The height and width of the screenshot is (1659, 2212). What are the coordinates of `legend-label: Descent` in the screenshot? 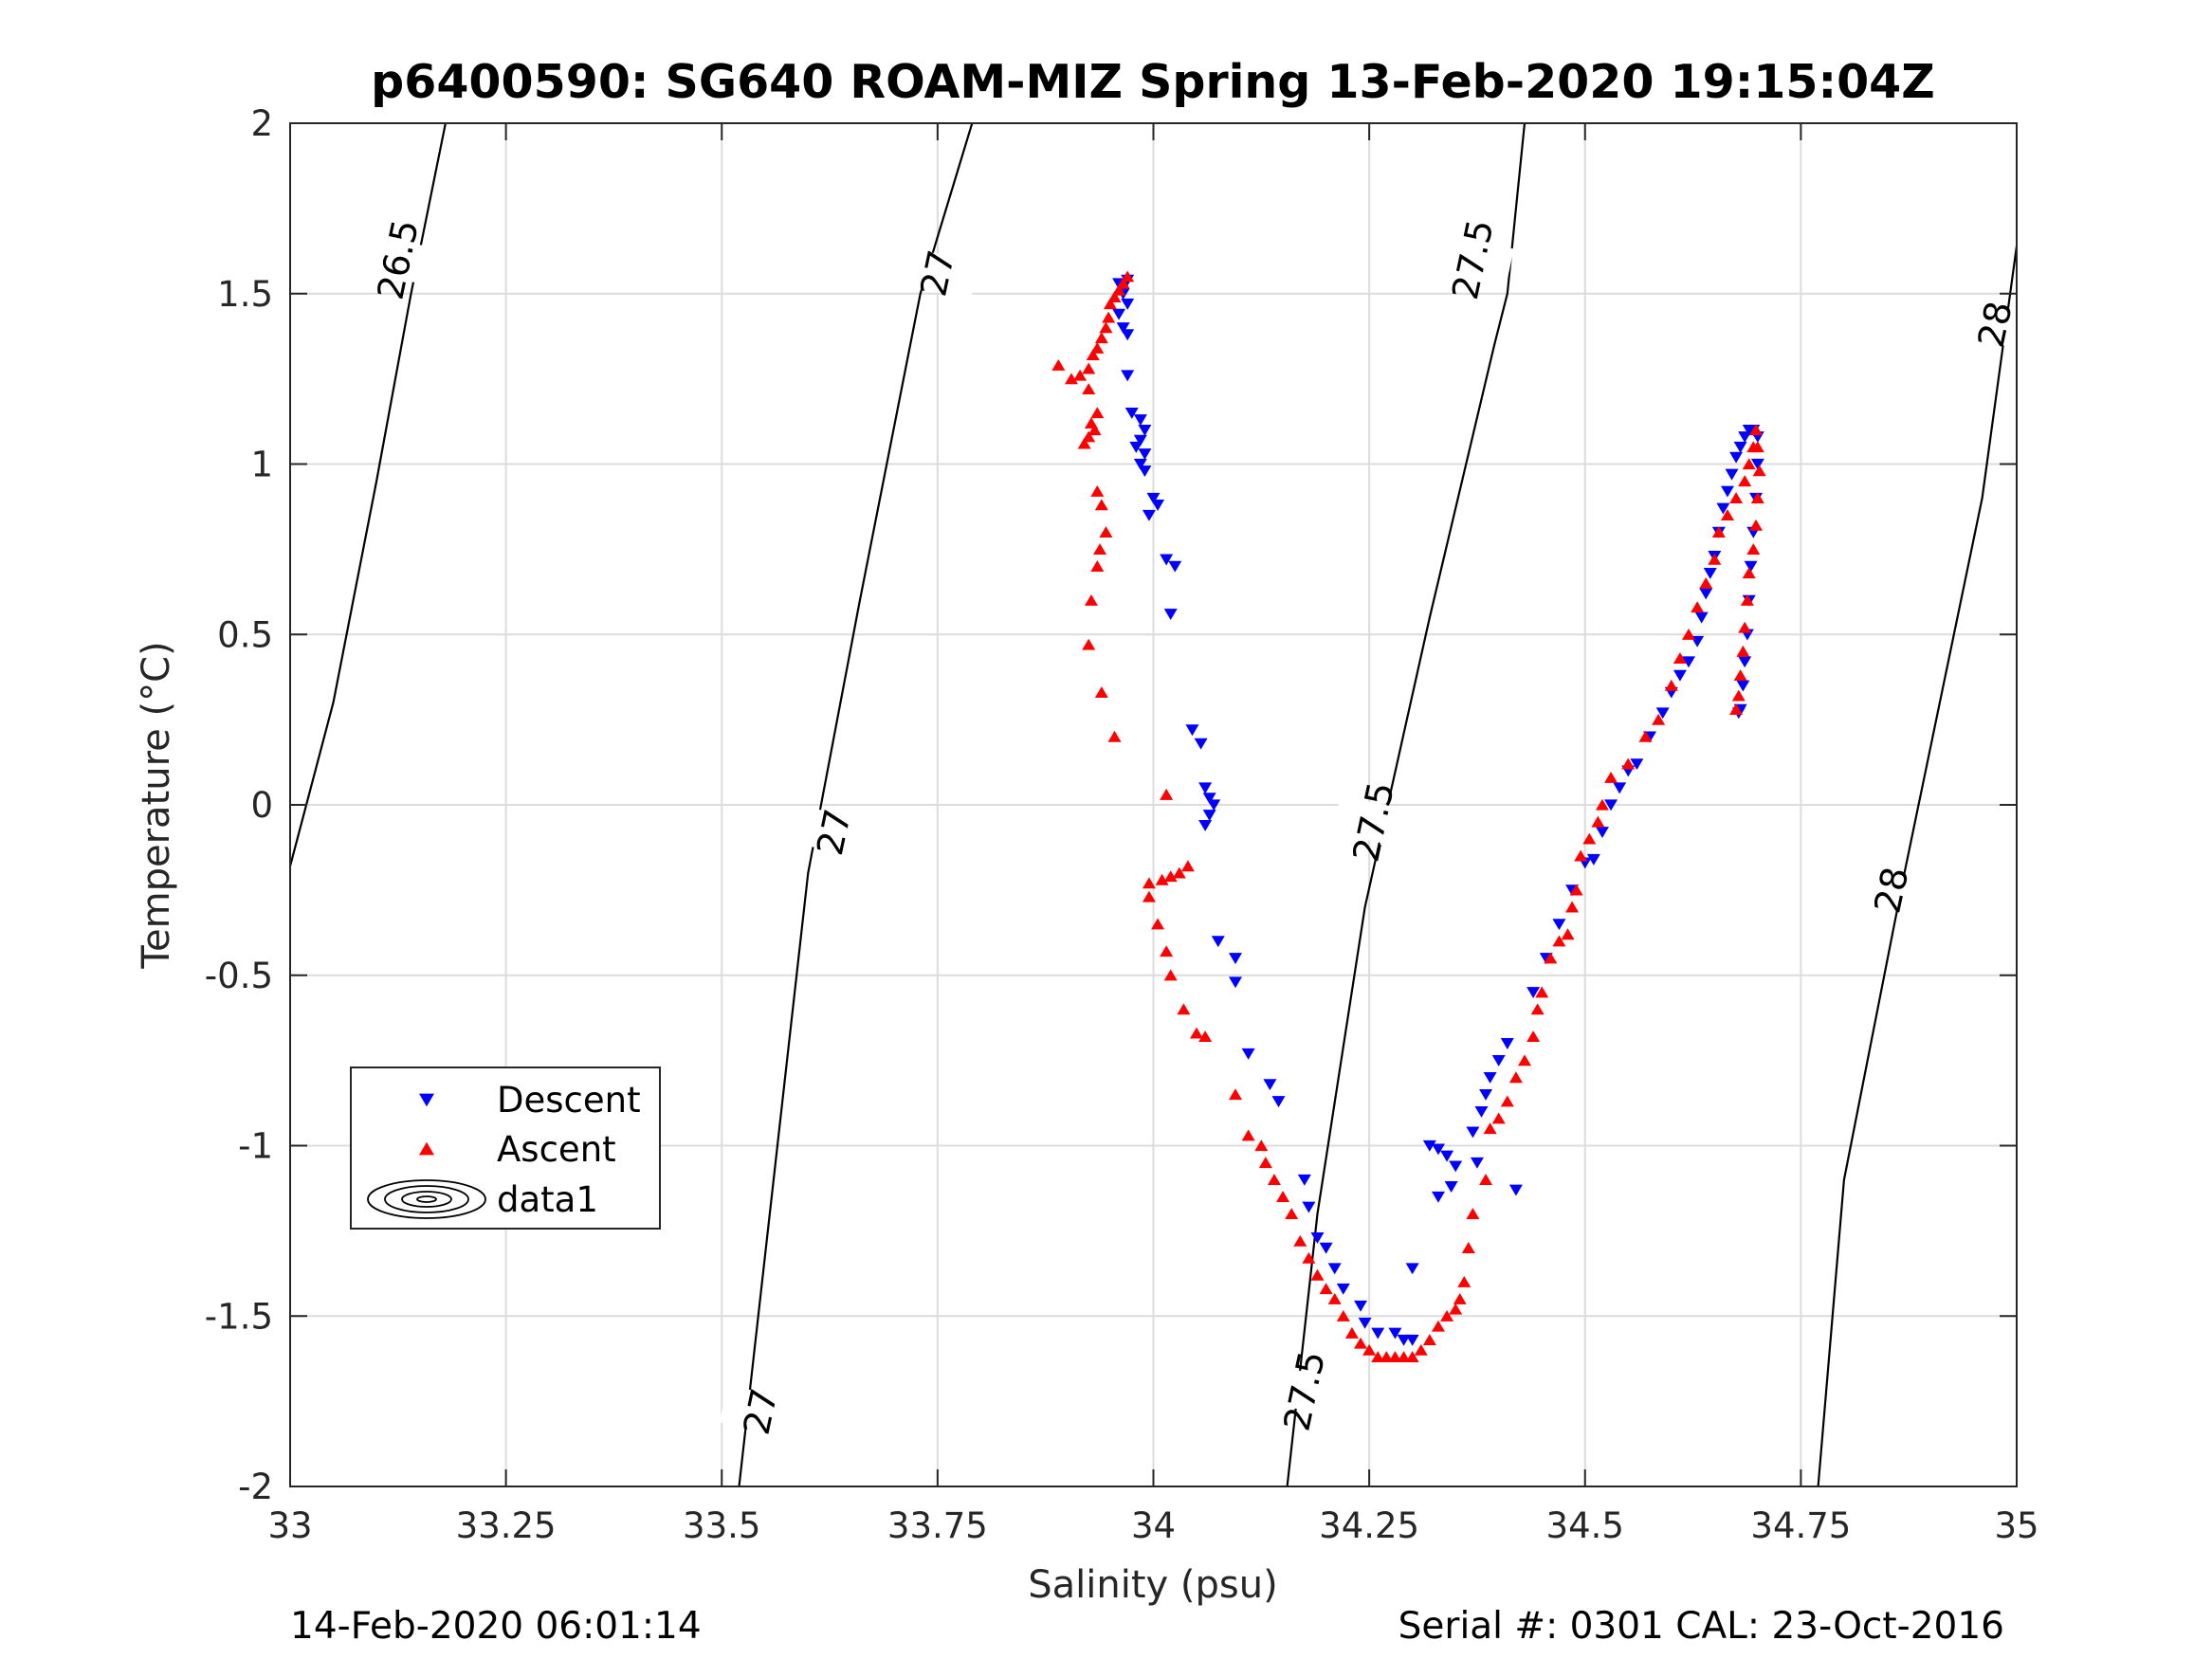 It's located at (569, 1100).